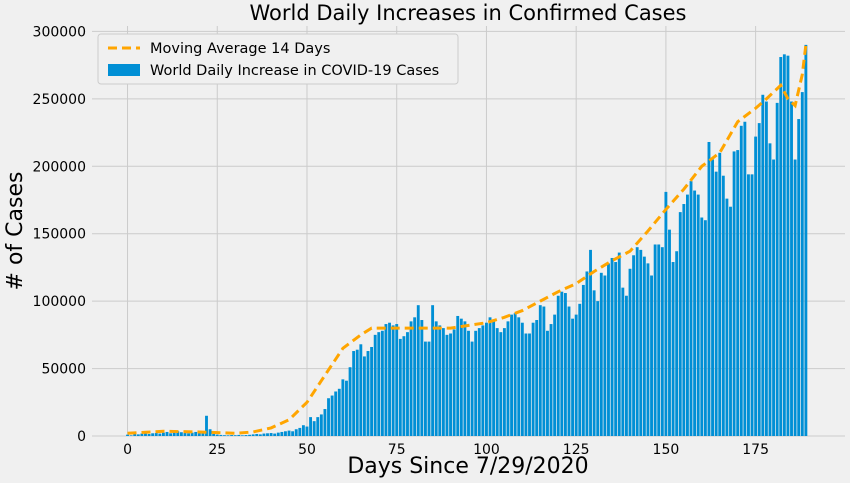 This screenshot has width=850, height=483. Describe the element at coordinates (217, 450) in the screenshot. I see `x-tick-label: 25` at that location.